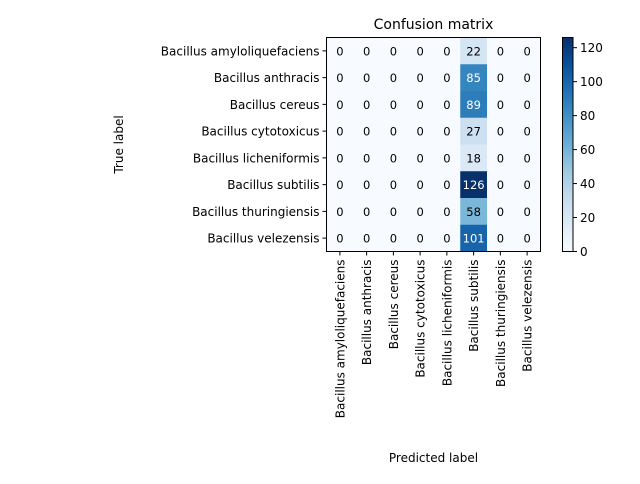 The width and height of the screenshot is (640, 484). What do you see at coordinates (587, 116) in the screenshot?
I see `colorbar-tick-label: 80` at bounding box center [587, 116].